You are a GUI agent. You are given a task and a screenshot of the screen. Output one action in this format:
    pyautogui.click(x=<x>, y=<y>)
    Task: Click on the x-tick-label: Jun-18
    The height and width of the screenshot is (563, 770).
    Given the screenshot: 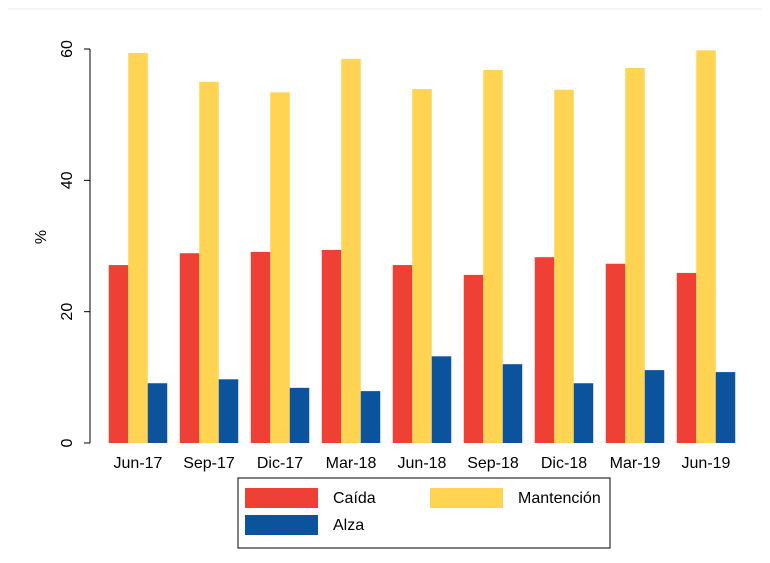 What is the action you would take?
    pyautogui.click(x=422, y=463)
    